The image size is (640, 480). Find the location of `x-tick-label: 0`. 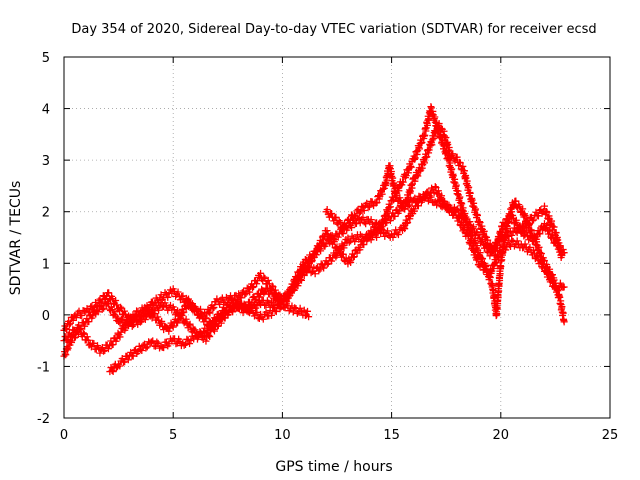

x-tick-label: 0 is located at coordinates (64, 435).